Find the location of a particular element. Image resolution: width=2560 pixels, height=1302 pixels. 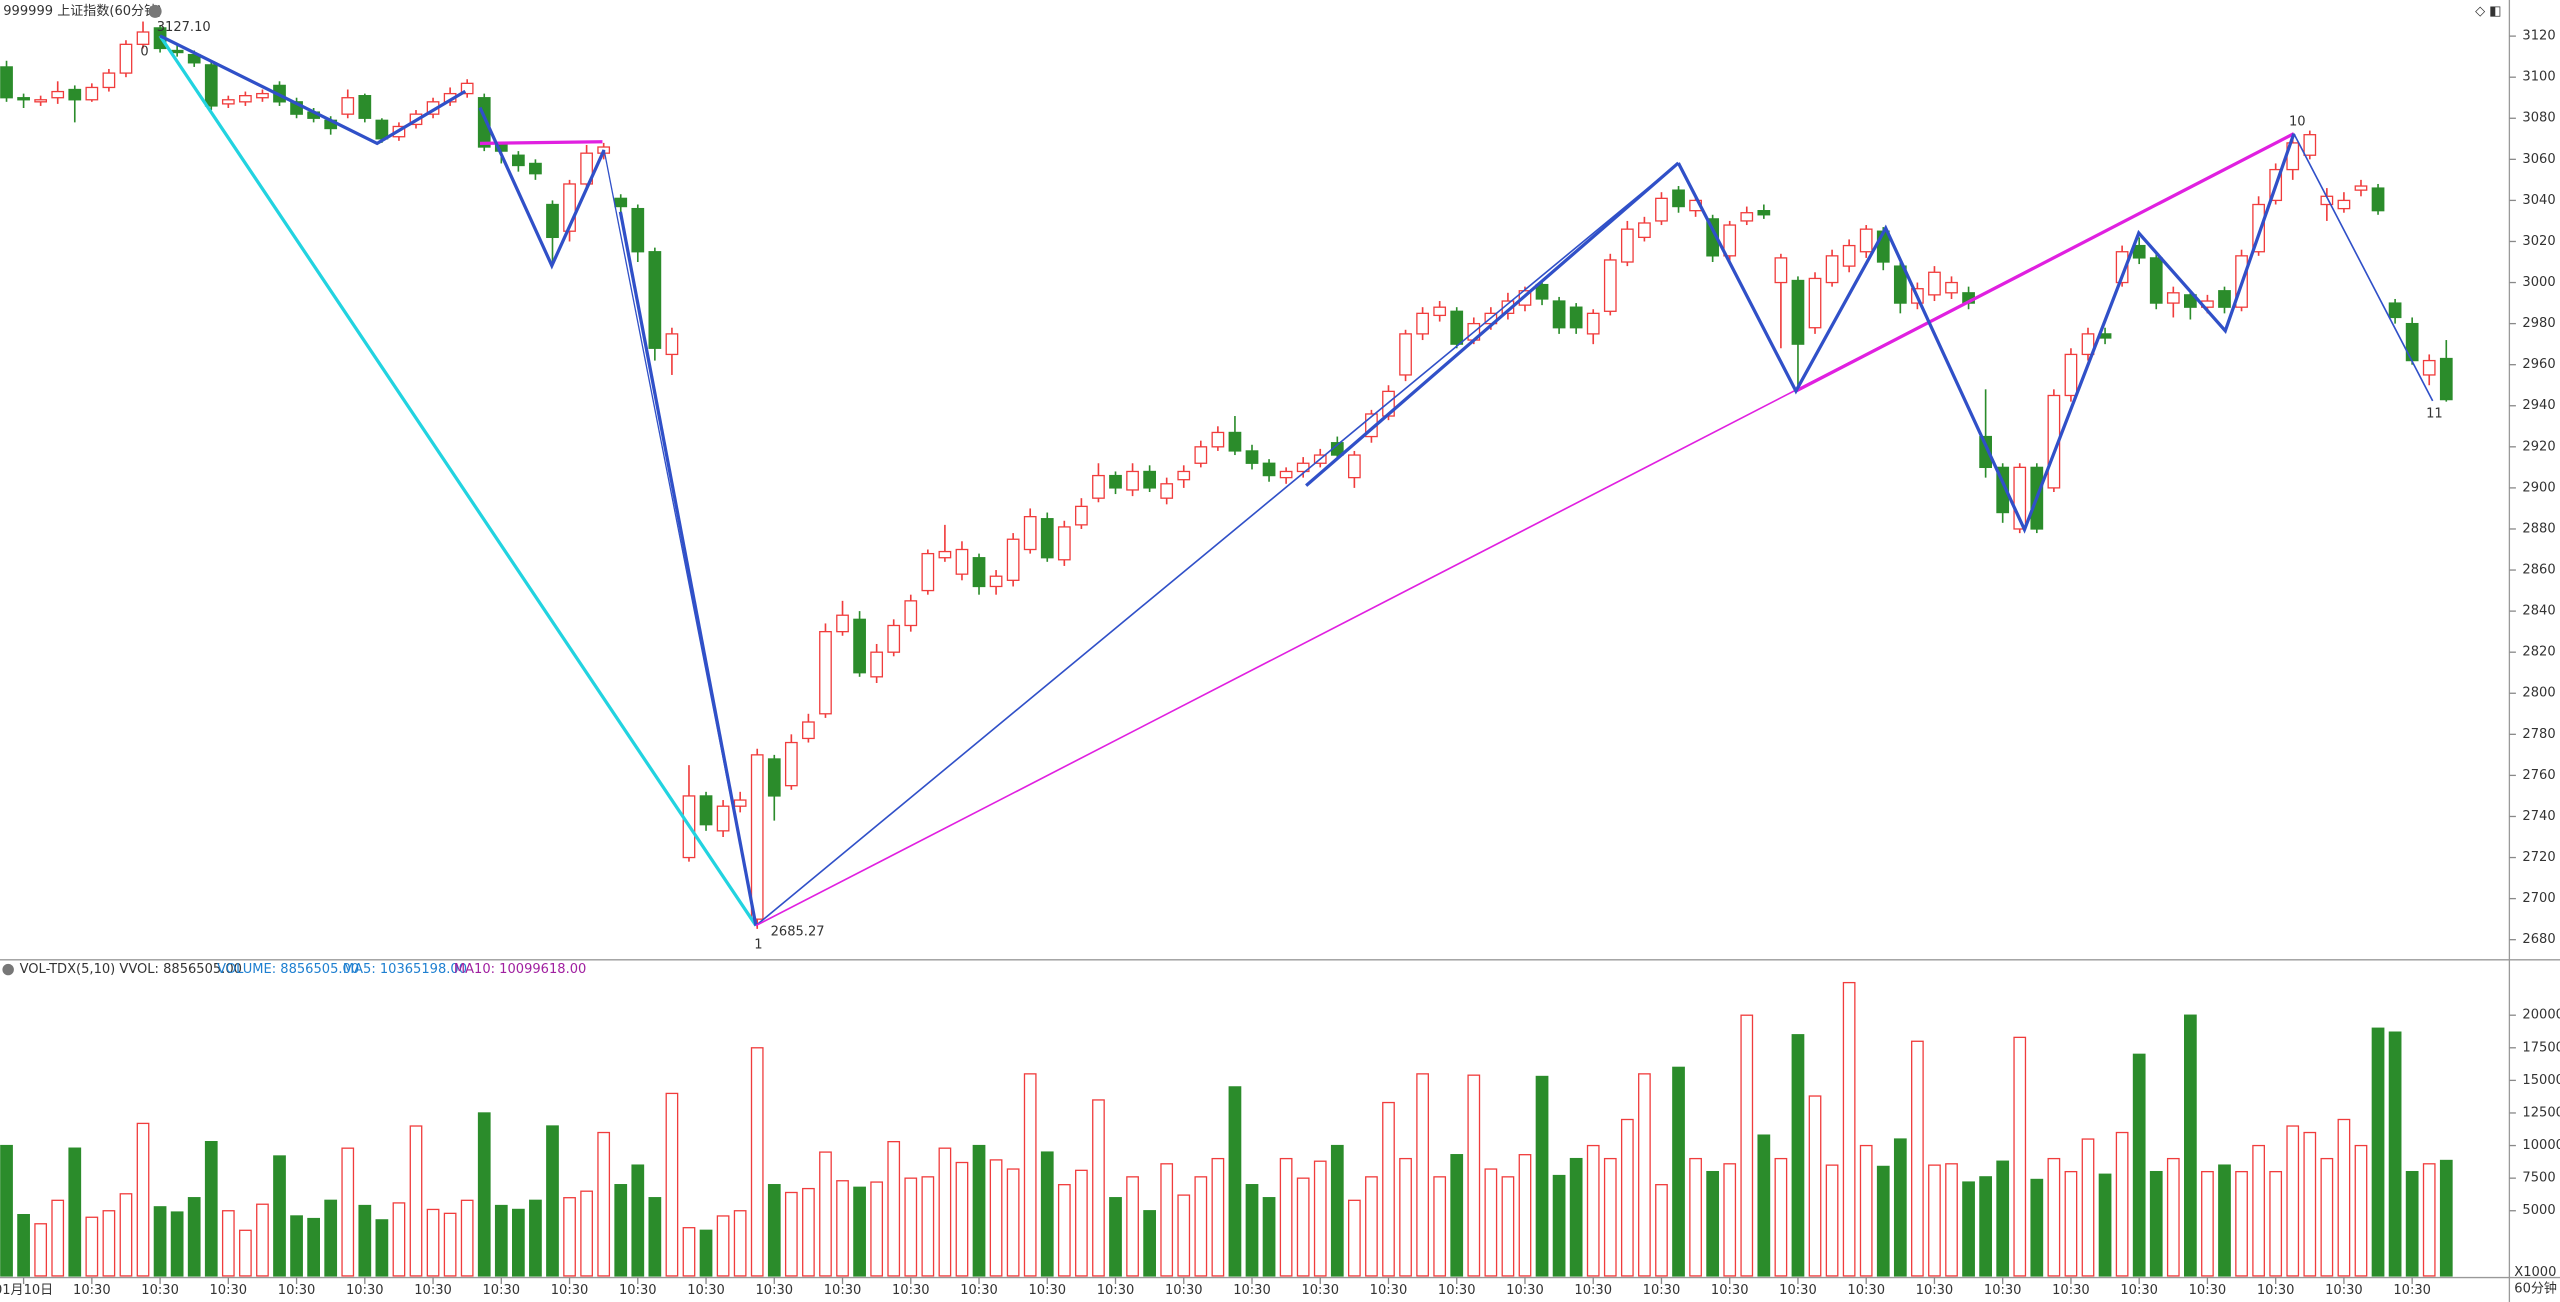

annotation: 2685.27 is located at coordinates (798, 932).